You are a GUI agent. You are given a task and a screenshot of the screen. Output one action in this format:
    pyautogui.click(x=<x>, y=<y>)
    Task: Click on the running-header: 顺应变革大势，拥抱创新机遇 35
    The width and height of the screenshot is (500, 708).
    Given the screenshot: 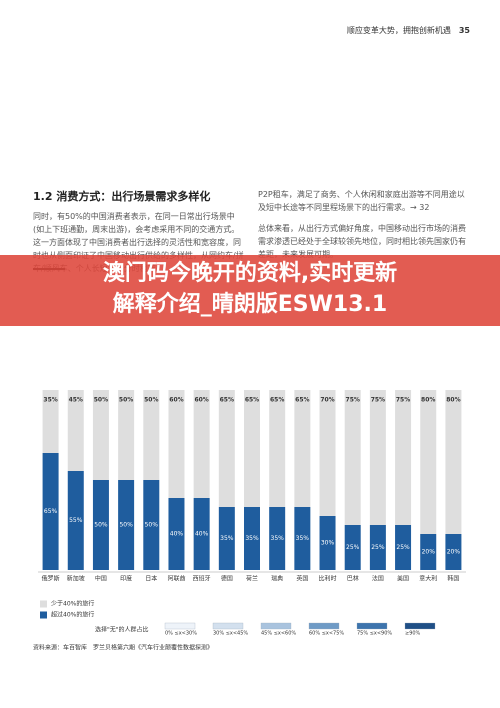 What is the action you would take?
    pyautogui.click(x=408, y=30)
    